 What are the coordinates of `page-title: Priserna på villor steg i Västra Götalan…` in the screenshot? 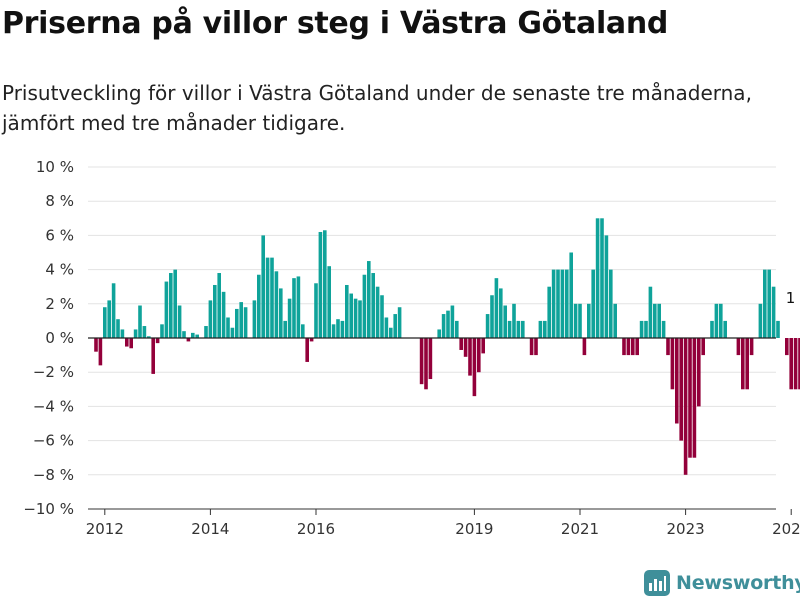 It's located at (335, 23).